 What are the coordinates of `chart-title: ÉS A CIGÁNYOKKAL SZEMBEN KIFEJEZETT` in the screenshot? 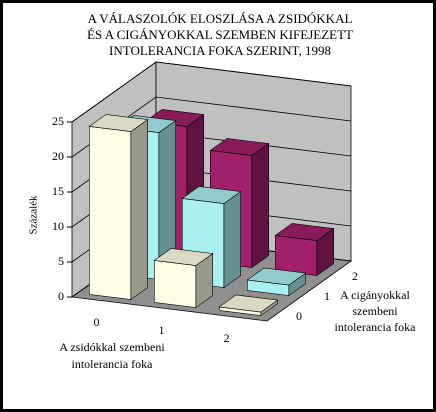 It's located at (220, 34).